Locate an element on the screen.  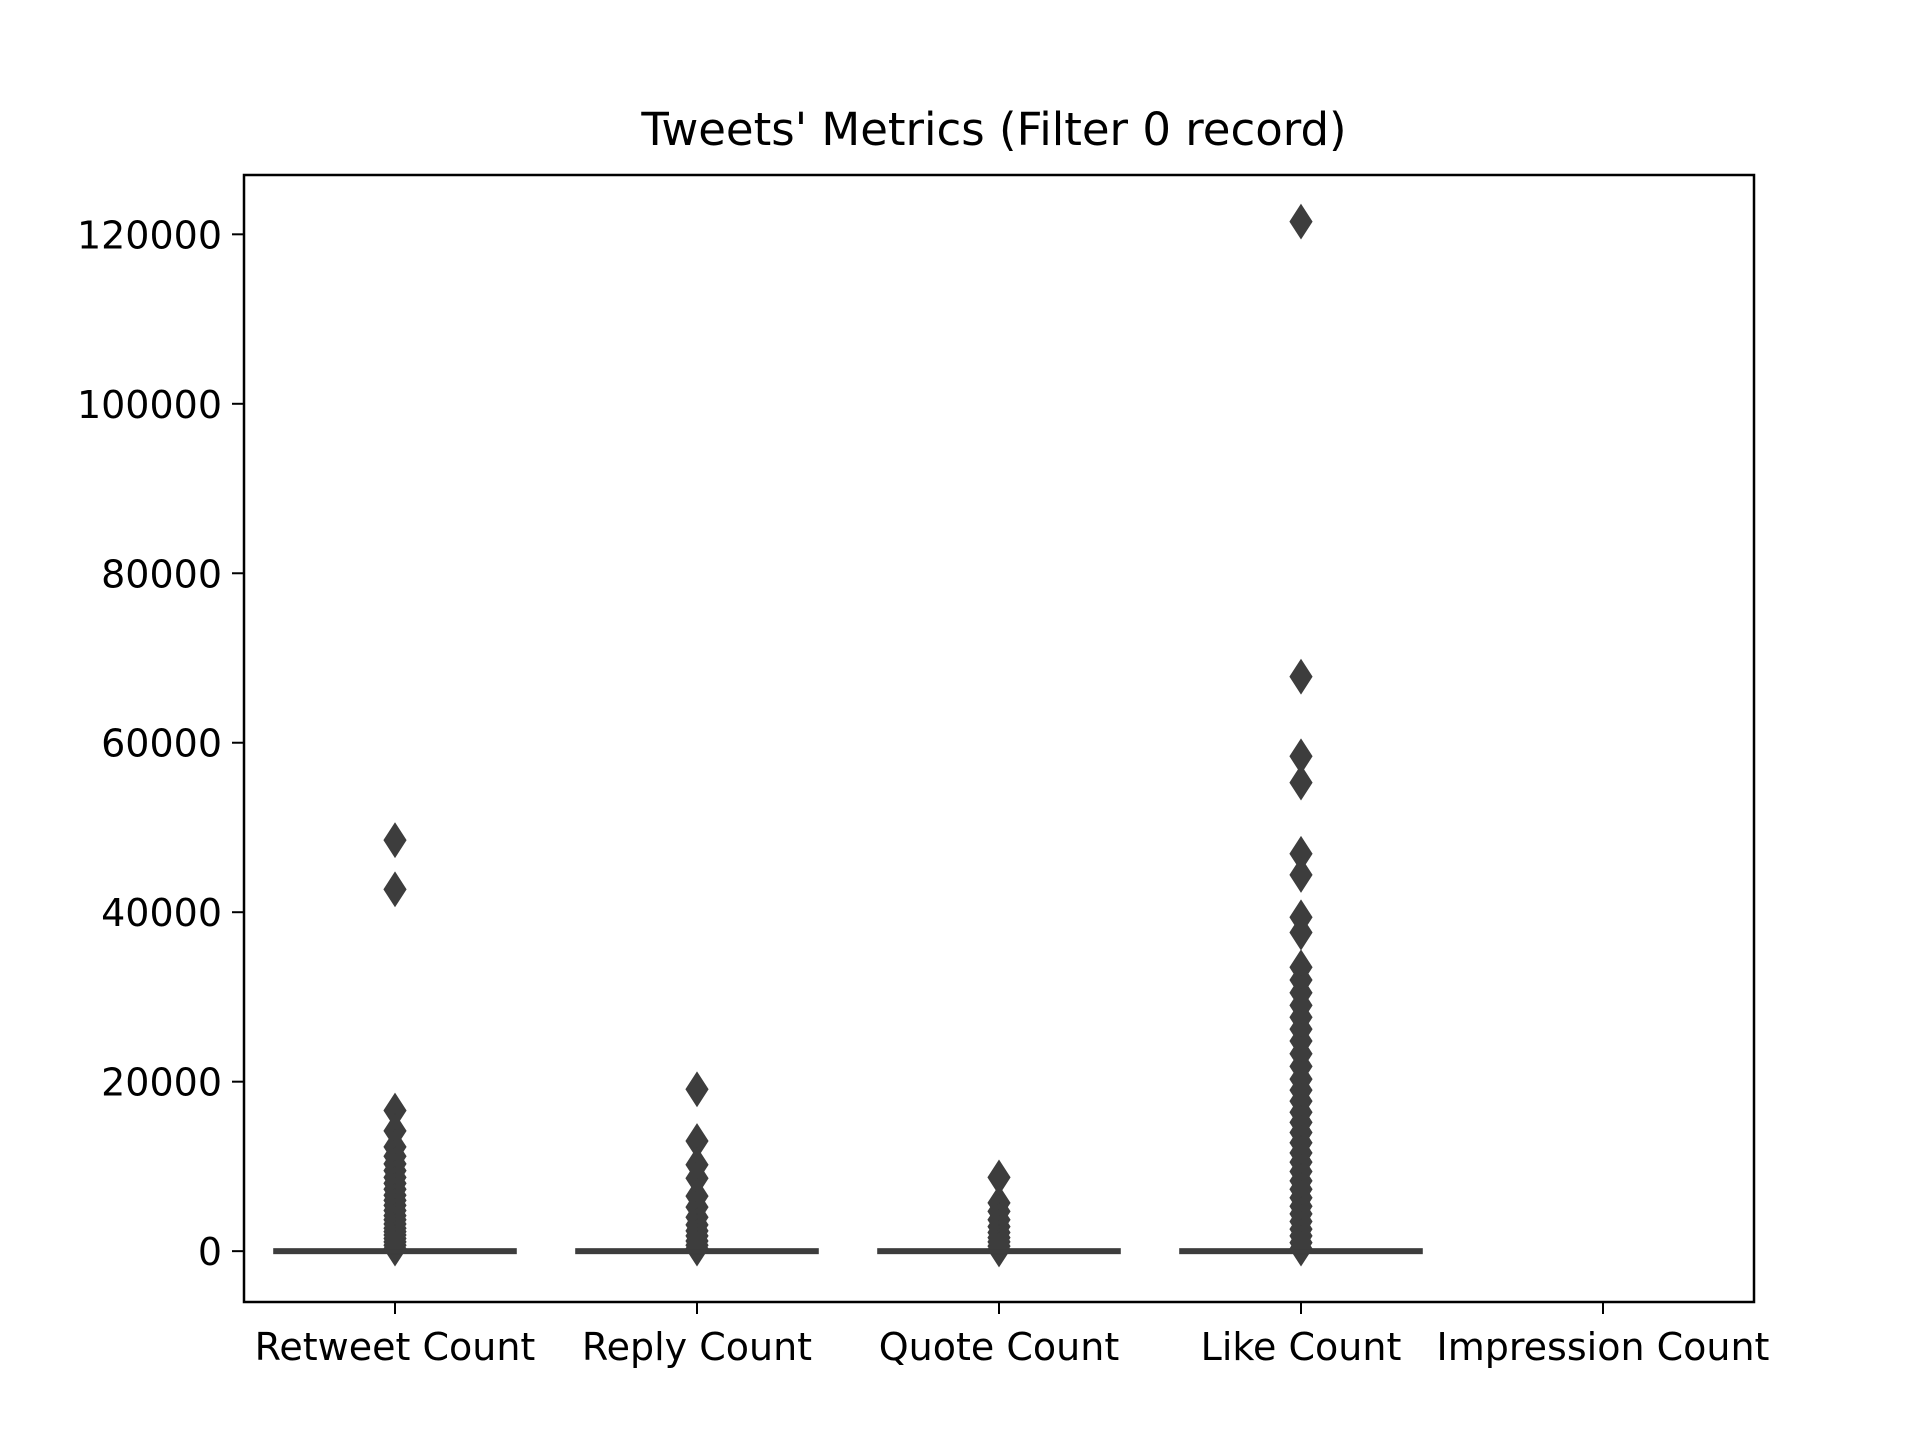
y-tick-label-7: 120000 is located at coordinates (149, 235).